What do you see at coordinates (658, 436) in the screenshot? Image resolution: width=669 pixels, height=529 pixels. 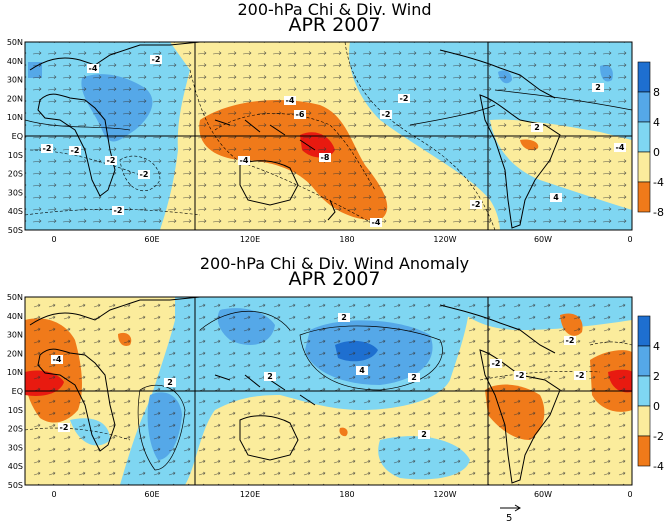 I see `colorbar-label: -2` at bounding box center [658, 436].